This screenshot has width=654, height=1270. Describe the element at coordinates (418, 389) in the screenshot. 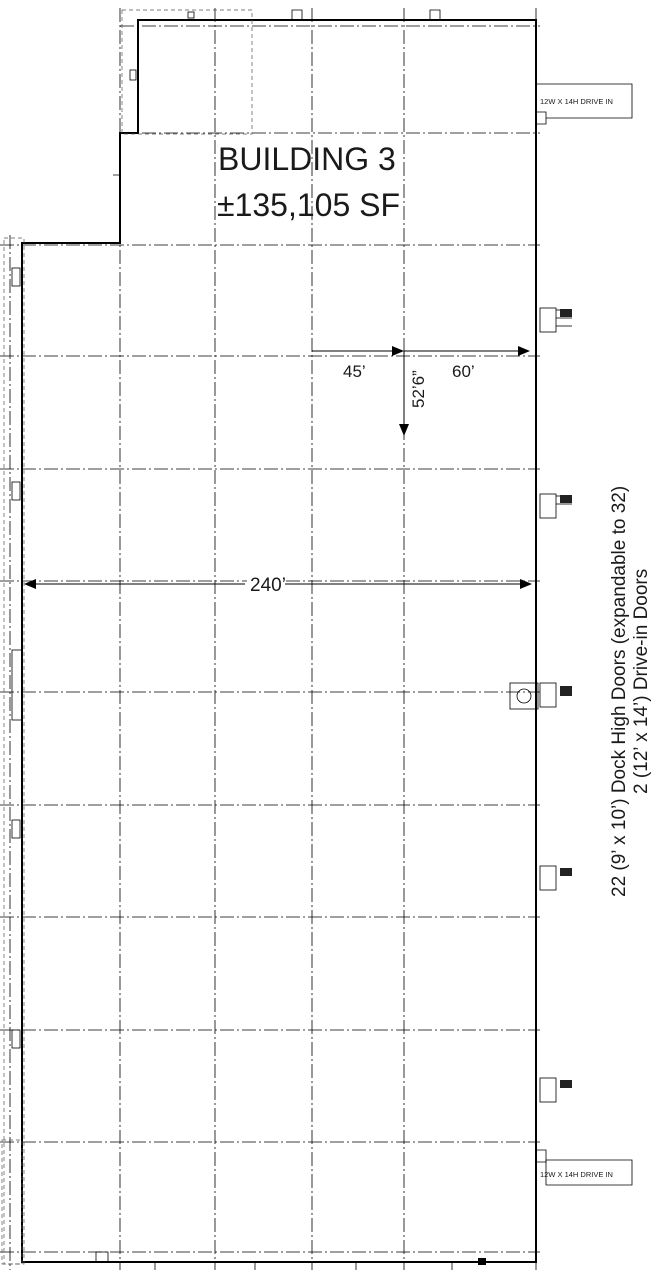

I see `dimension-52-6: 52’6”` at that location.